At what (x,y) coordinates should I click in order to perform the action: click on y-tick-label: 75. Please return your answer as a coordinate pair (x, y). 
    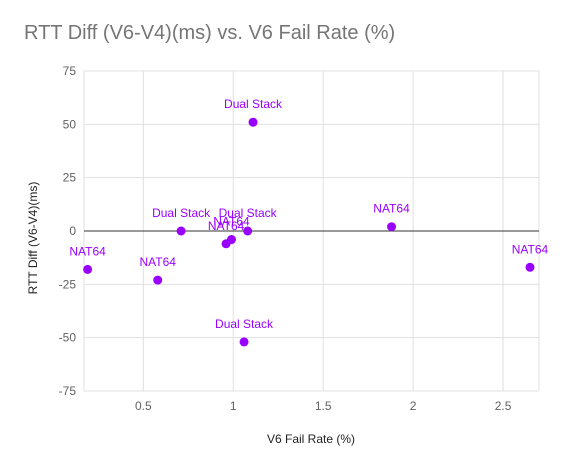
    Looking at the image, I should click on (70, 71).